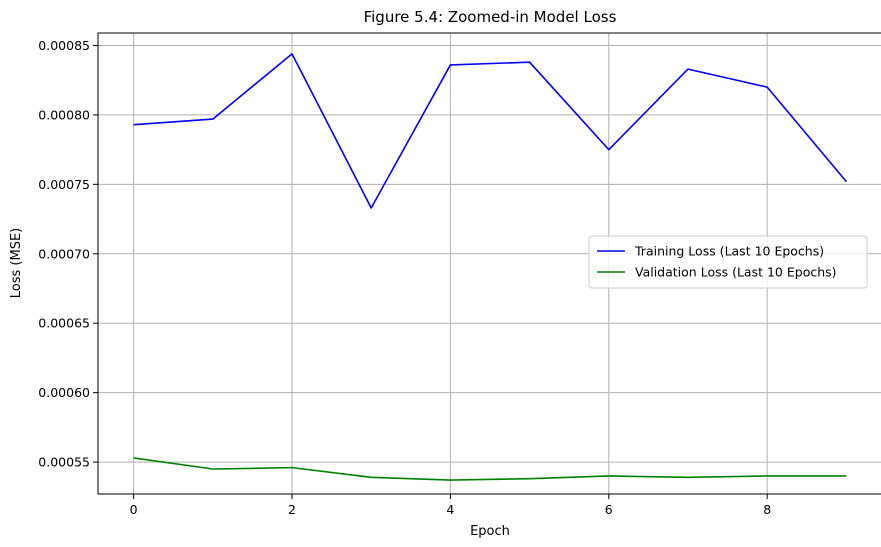 The image size is (881, 547). What do you see at coordinates (64, 253) in the screenshot?
I see `y-tick-label: 0.00070` at bounding box center [64, 253].